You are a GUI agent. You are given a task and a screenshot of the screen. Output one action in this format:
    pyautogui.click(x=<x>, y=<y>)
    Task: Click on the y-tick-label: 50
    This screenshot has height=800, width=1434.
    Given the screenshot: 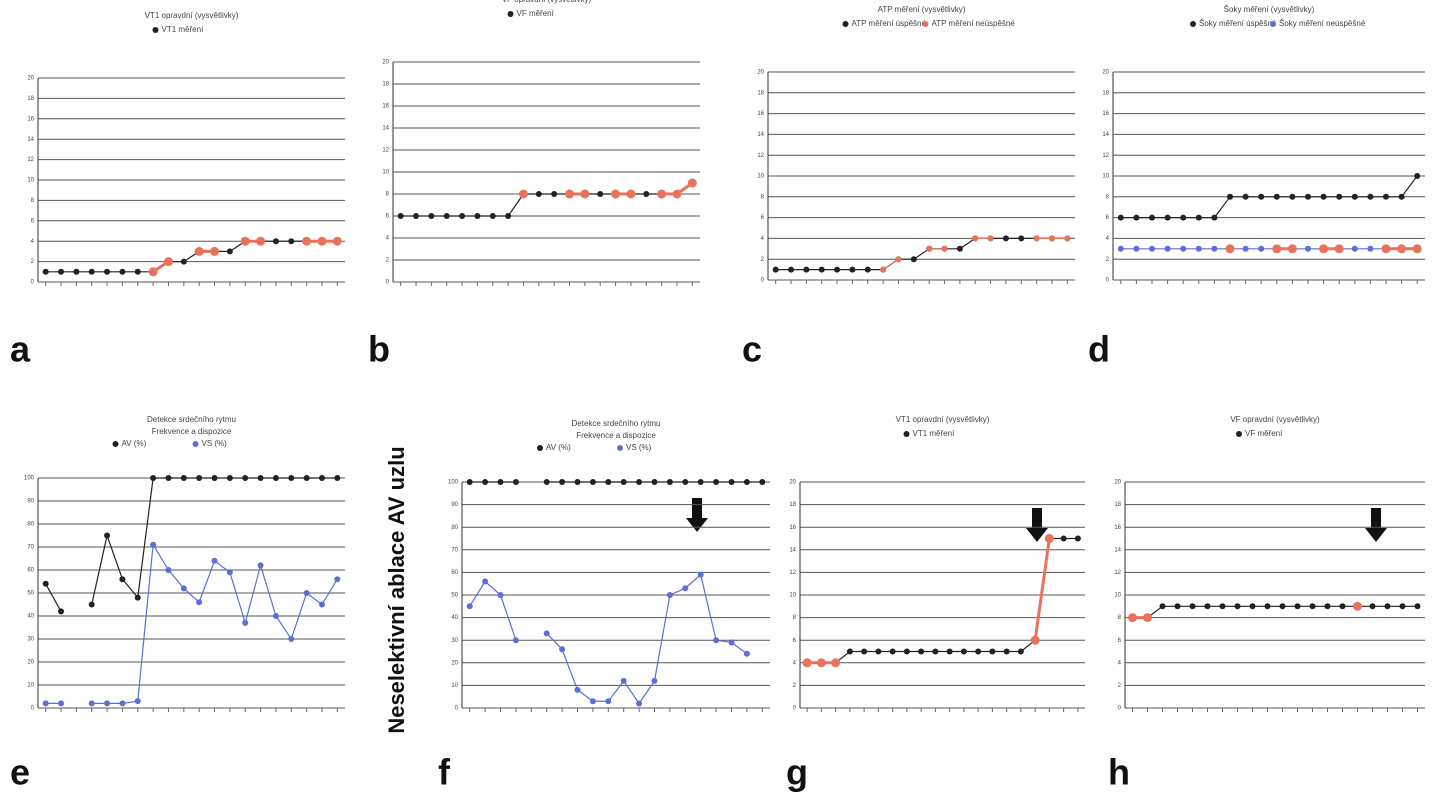 What is the action you would take?
    pyautogui.click(x=30, y=594)
    